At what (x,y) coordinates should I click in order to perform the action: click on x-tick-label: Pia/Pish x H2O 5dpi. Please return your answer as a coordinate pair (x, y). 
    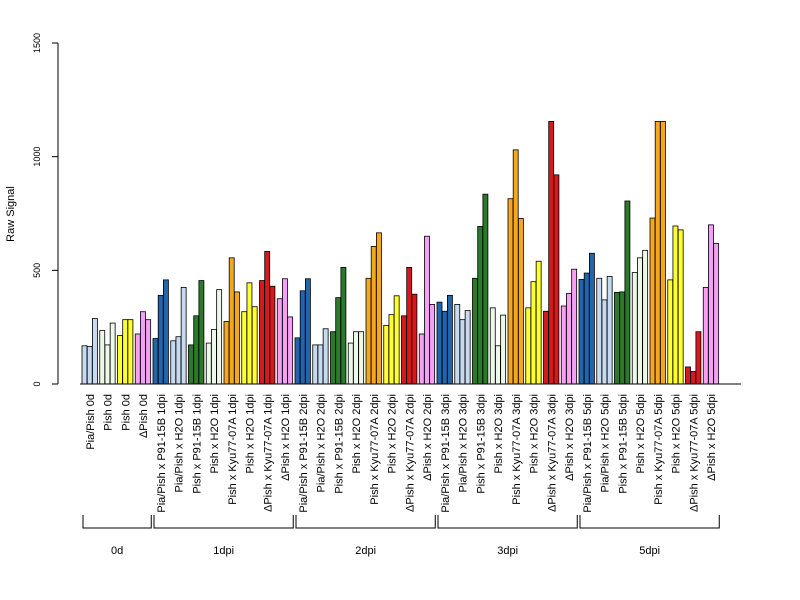
    Looking at the image, I should click on (606, 443).